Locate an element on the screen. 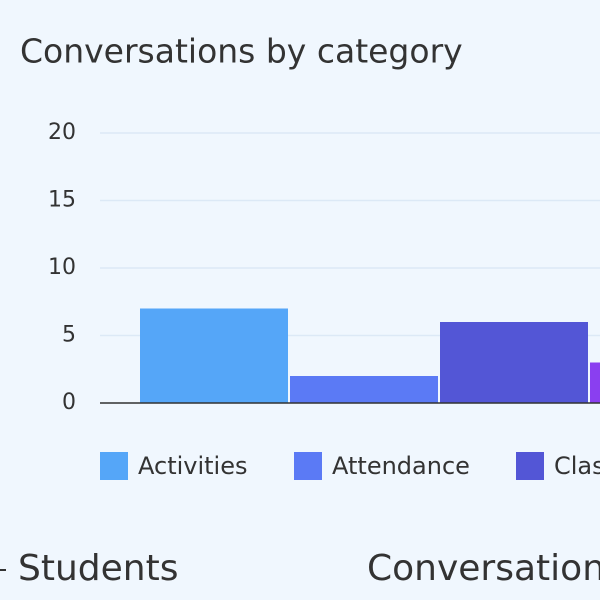 The image size is (600, 600). legend-label: Attendance is located at coordinates (401, 466).